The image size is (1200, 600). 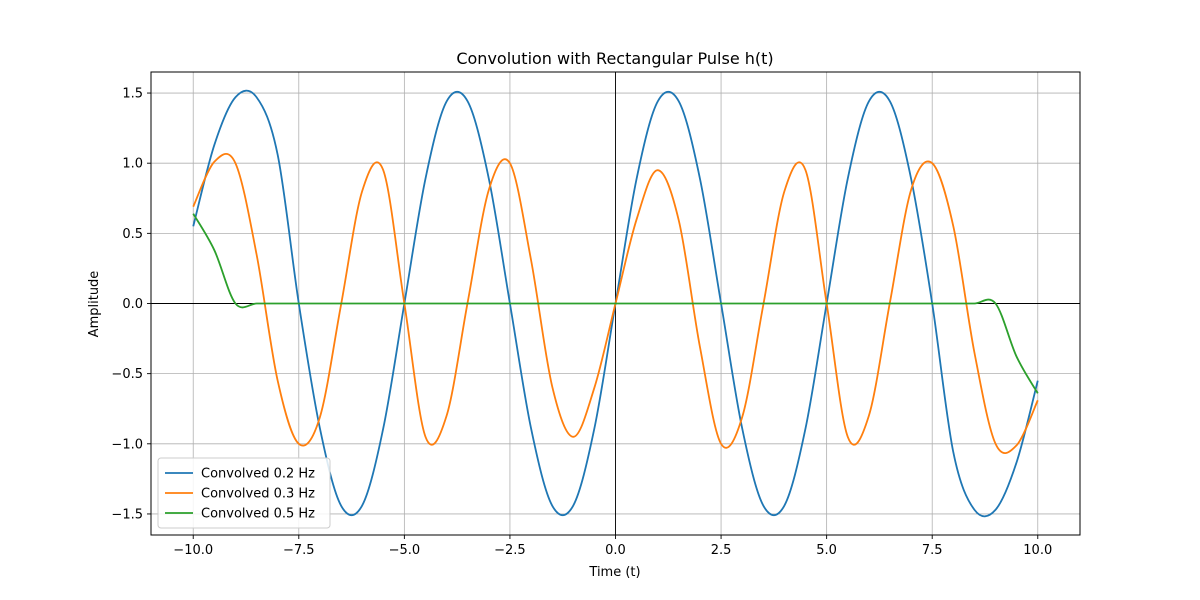 I want to click on x-tick-label: −2.5, so click(x=510, y=550).